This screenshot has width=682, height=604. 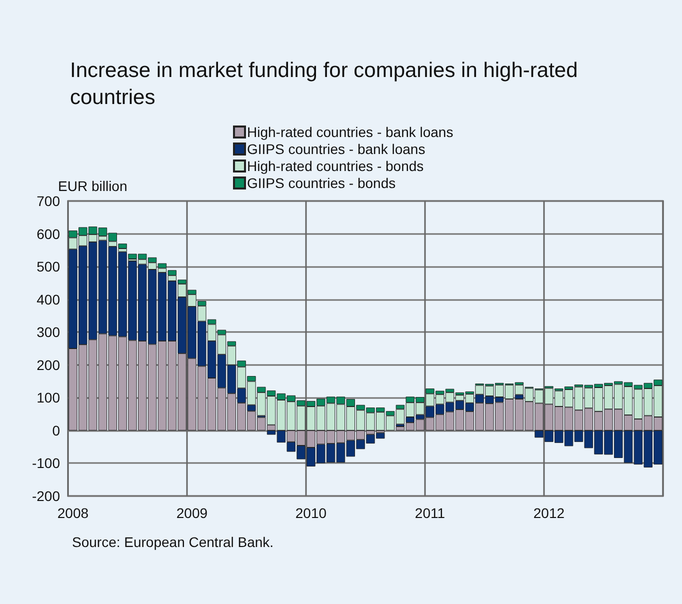 I want to click on x-tick-label: 2009, so click(x=192, y=513).